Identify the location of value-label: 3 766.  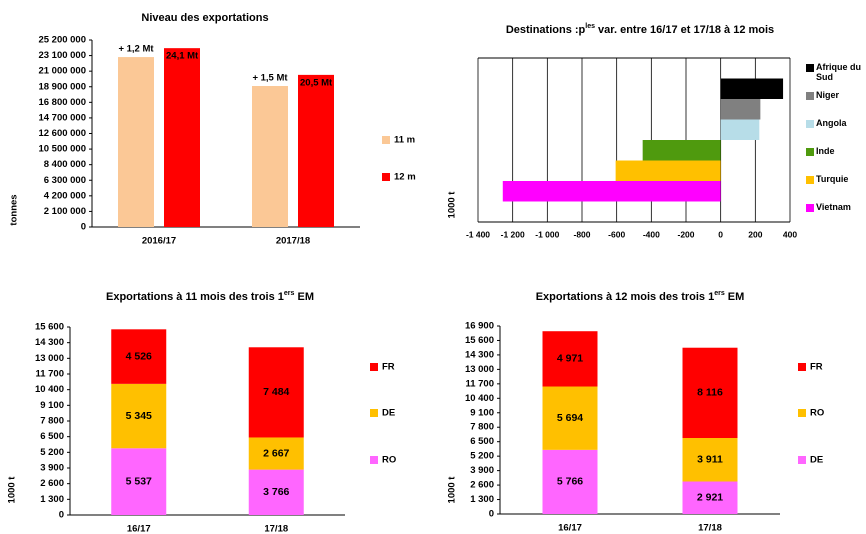
(276, 492).